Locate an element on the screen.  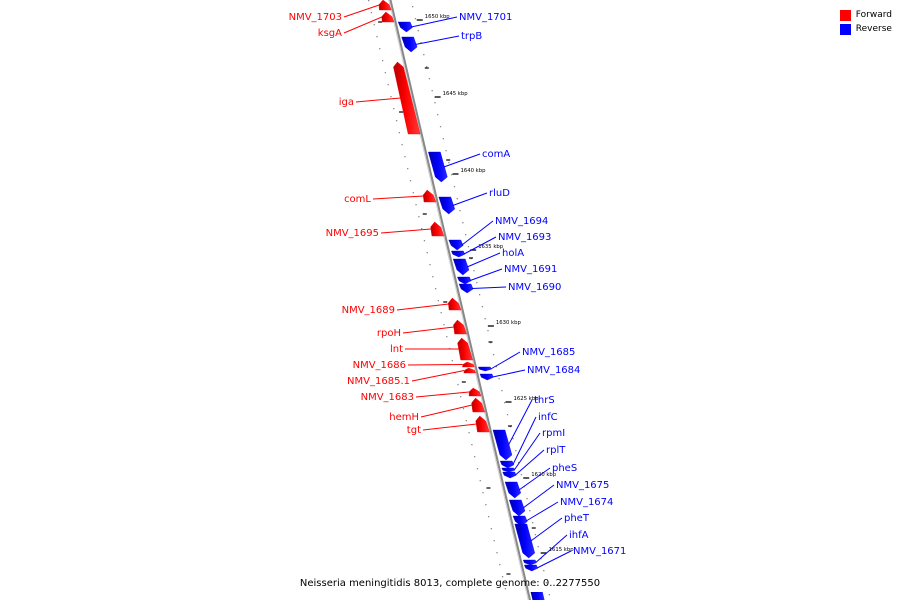
gene-label: NMV_1683 is located at coordinates (387, 397).